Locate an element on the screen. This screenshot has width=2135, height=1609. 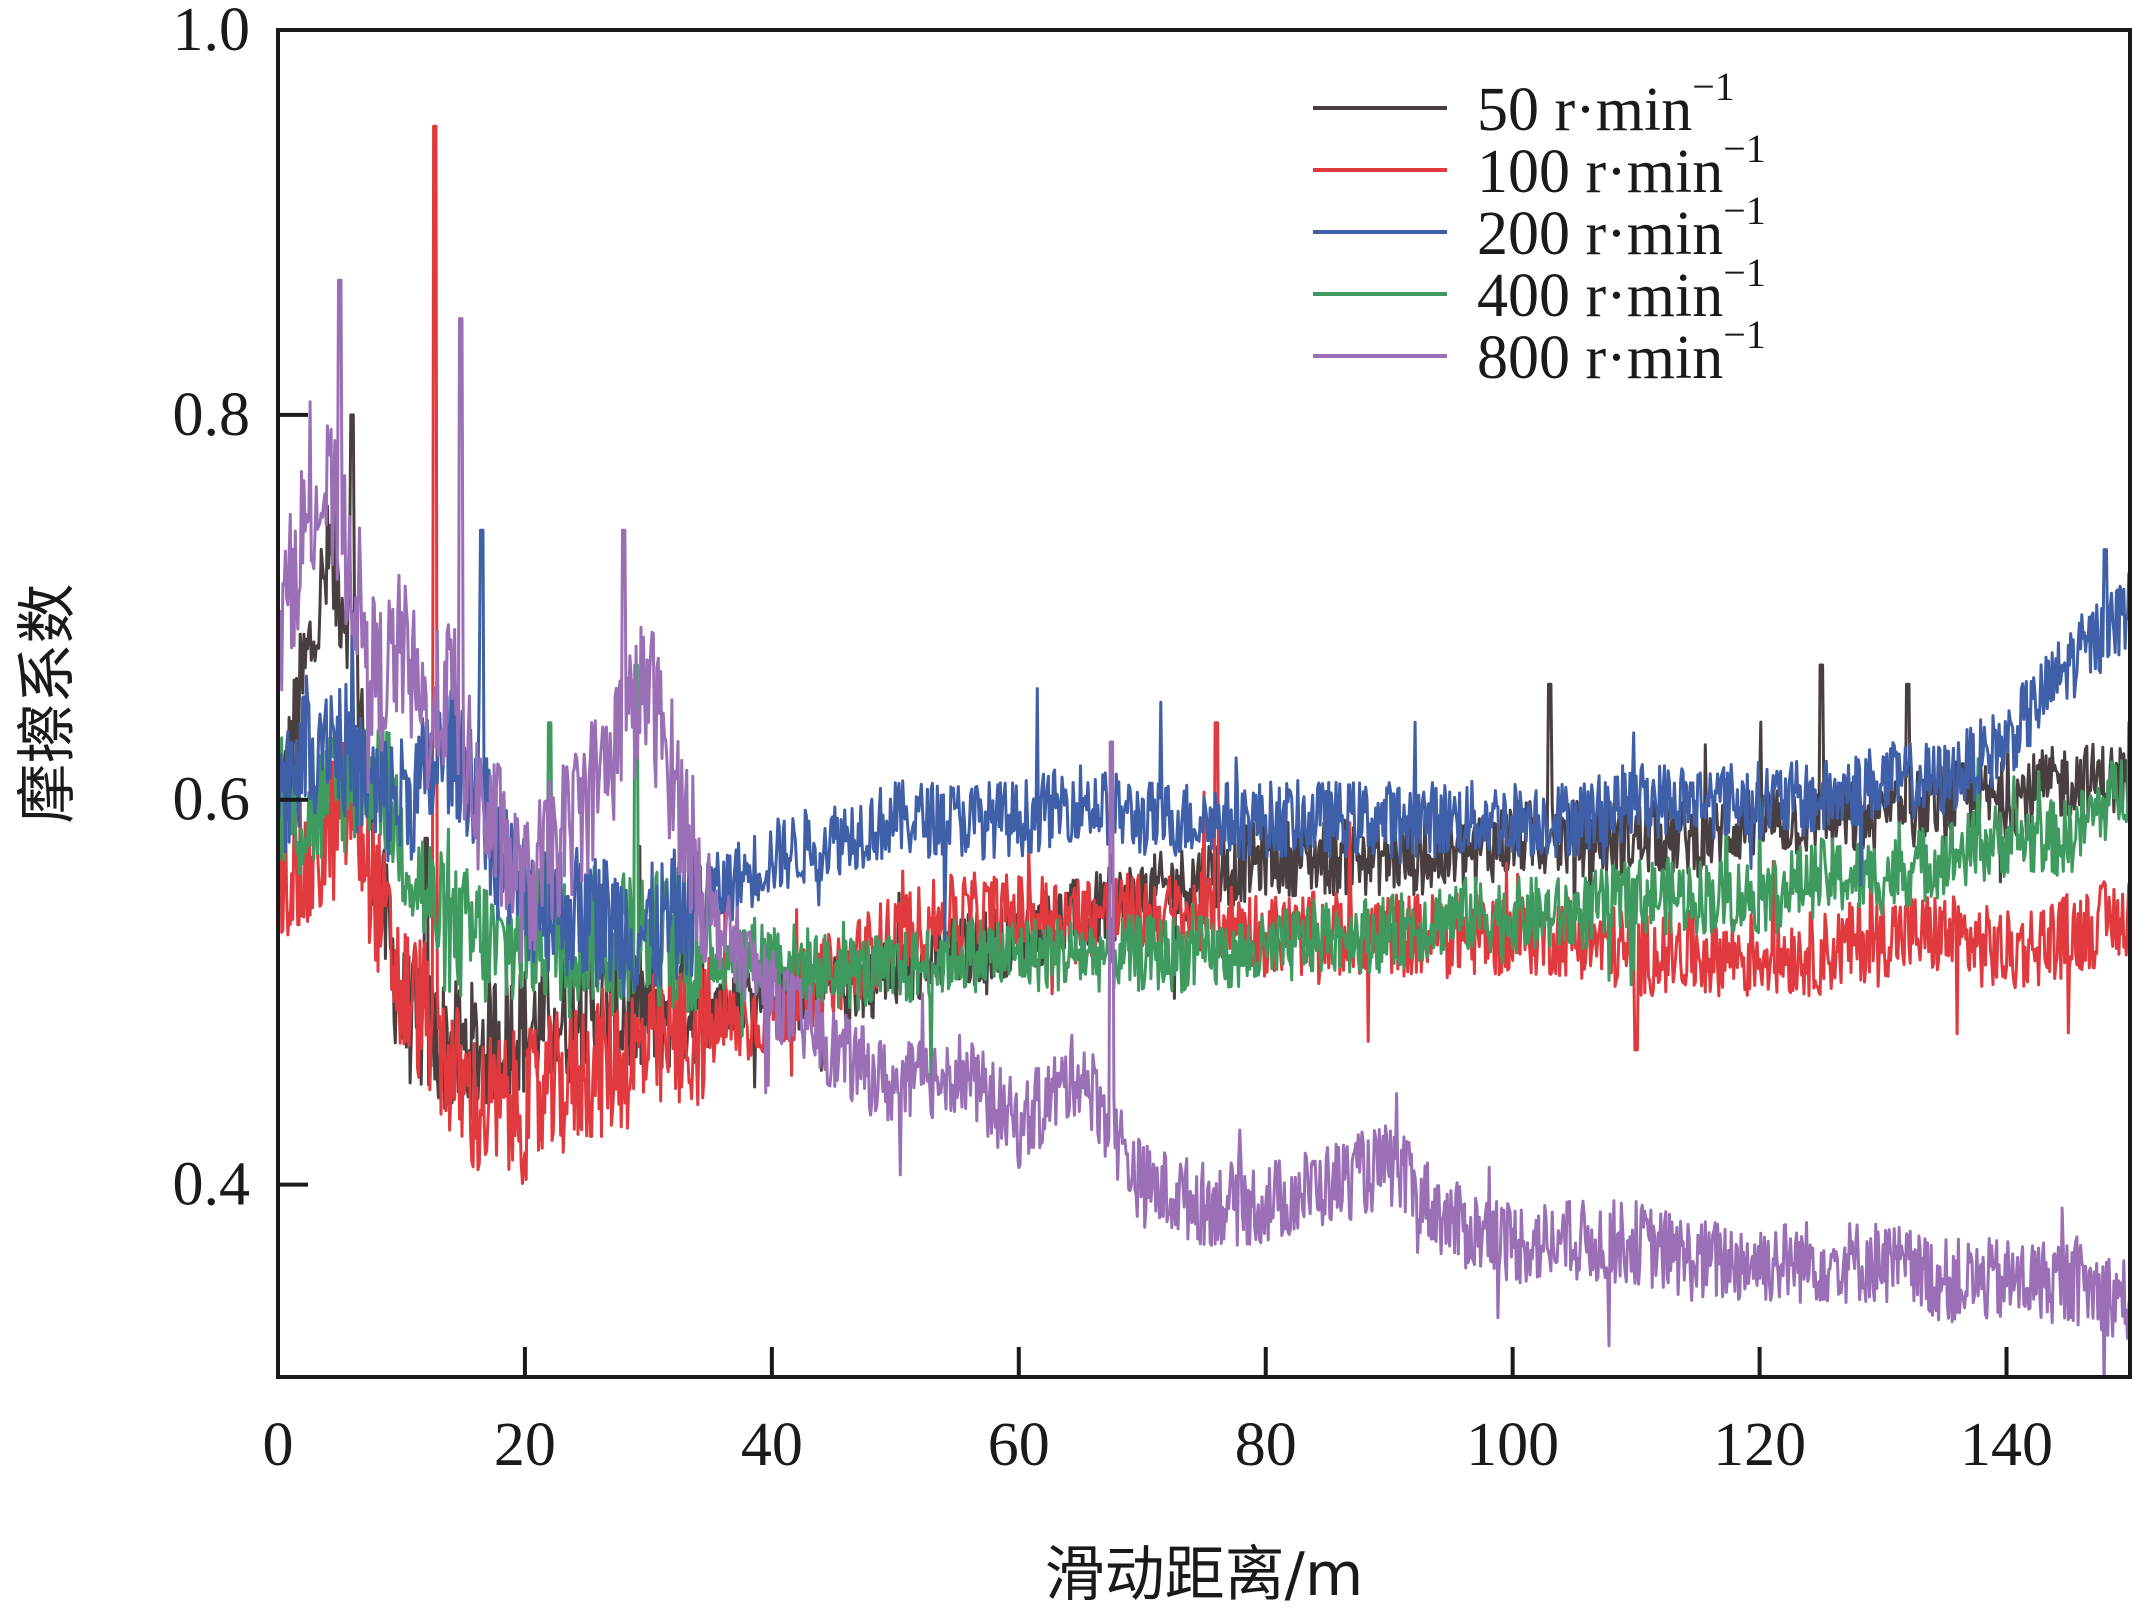
legend-label: 200 r·min−1 is located at coordinates (1621, 228).